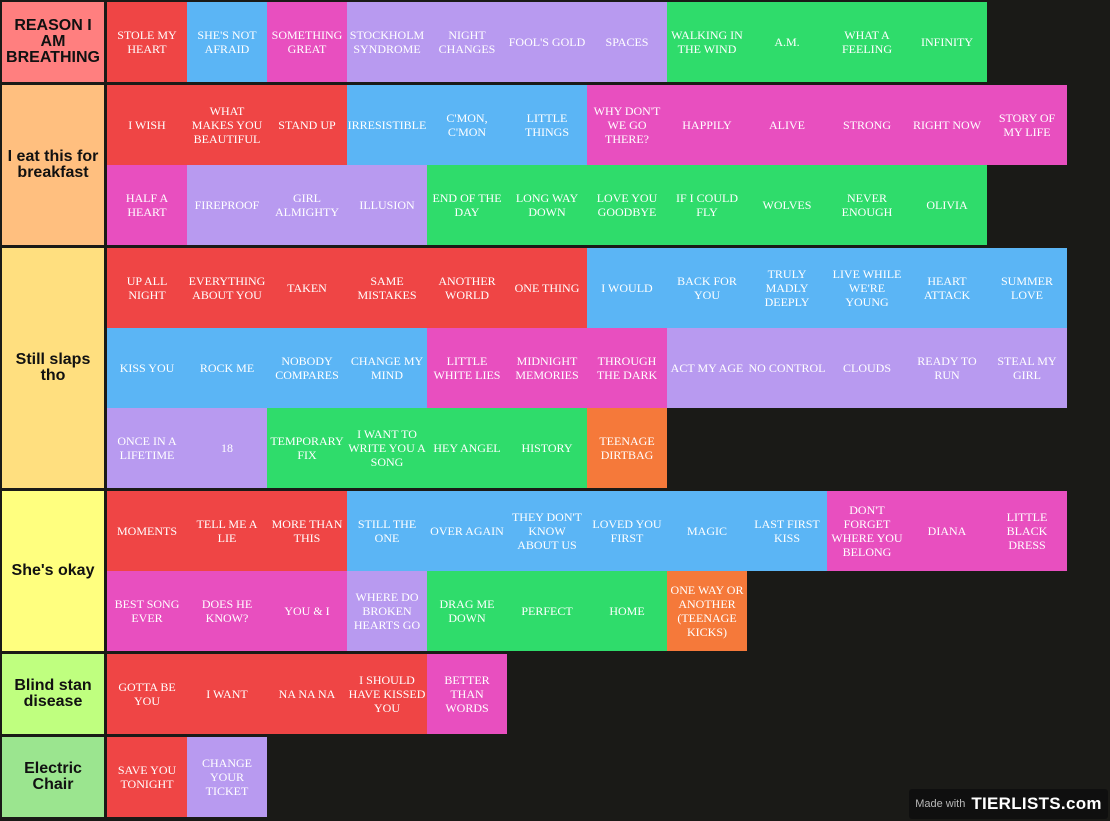  Describe the element at coordinates (387, 448) in the screenshot. I see `song-tile: I WANT TO WRITE YOU A SONG` at that location.